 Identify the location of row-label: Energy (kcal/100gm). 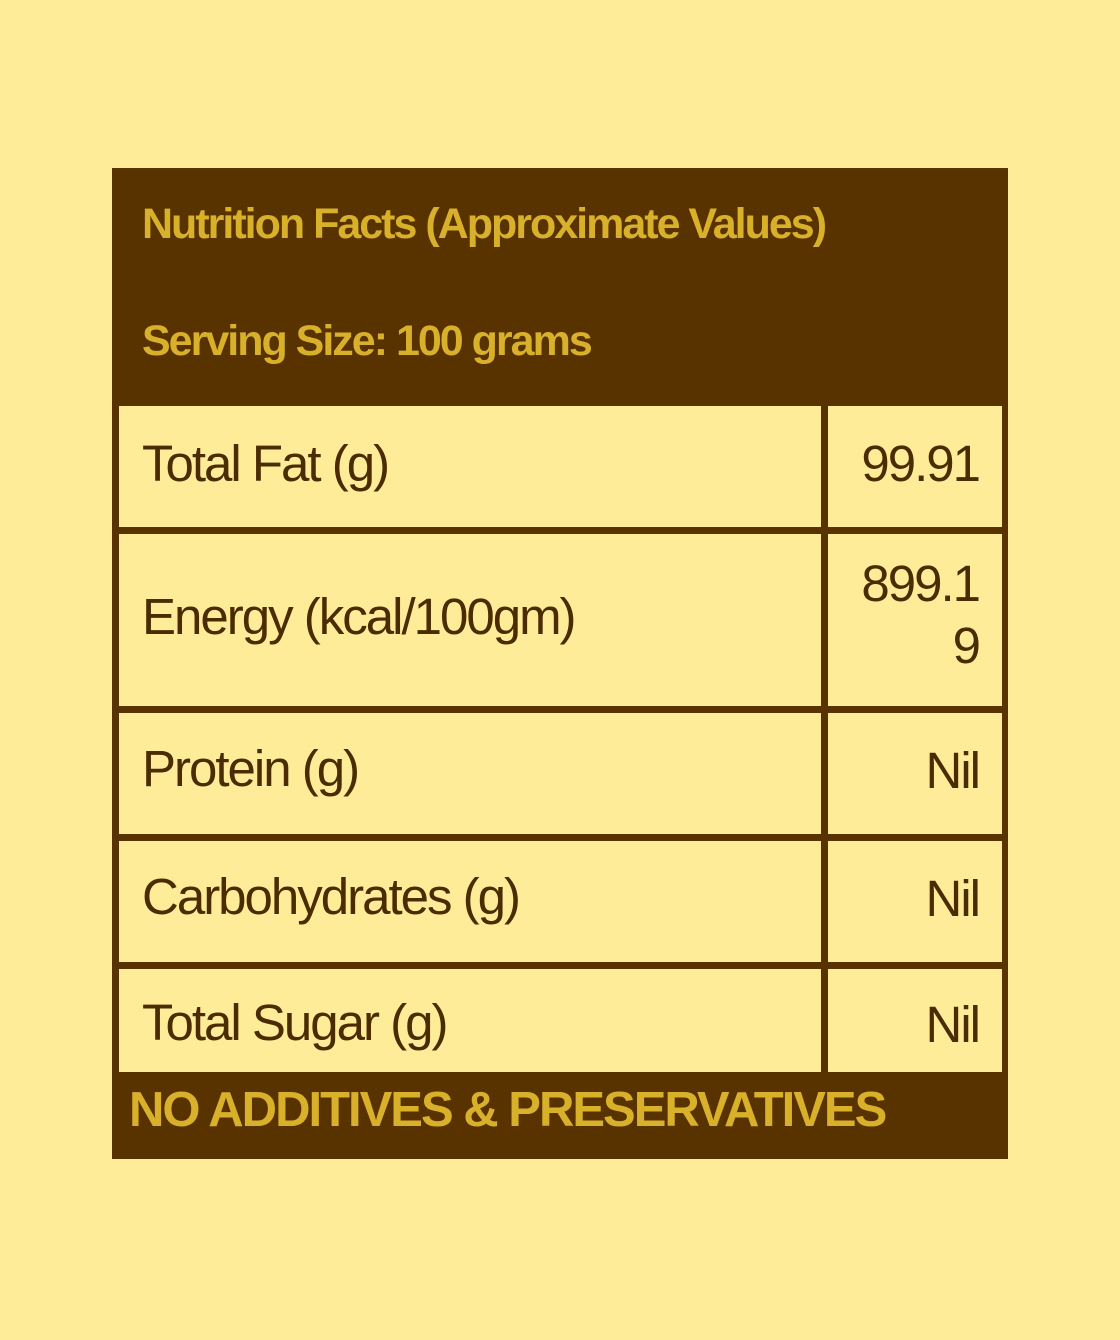
(359, 616).